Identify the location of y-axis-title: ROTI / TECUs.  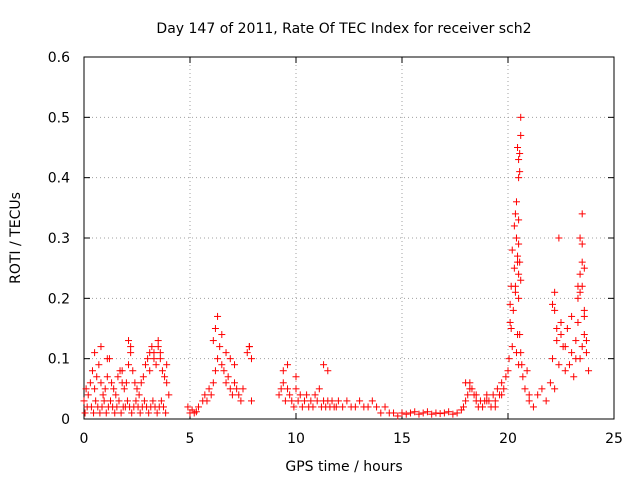
(16, 238).